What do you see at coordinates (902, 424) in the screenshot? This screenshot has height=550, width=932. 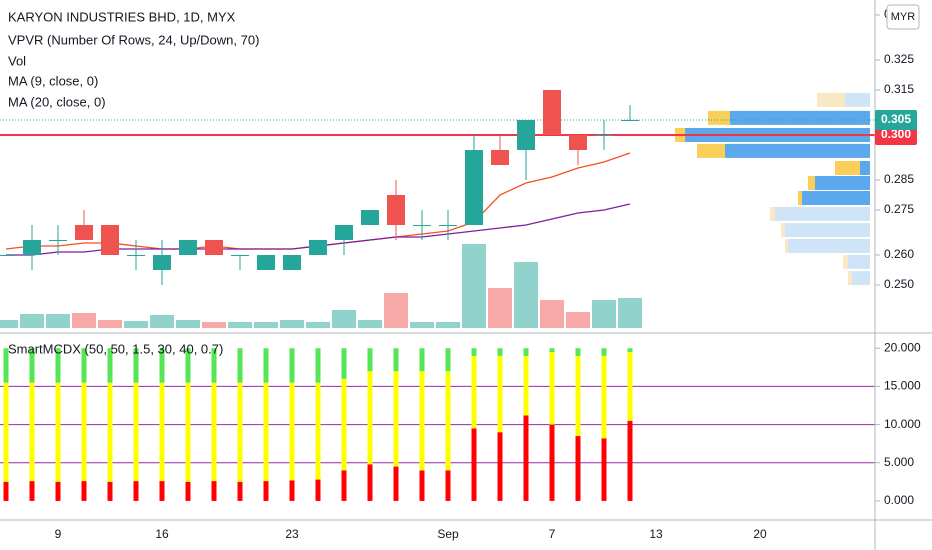 I see `y-tick-label: 10.000` at bounding box center [902, 424].